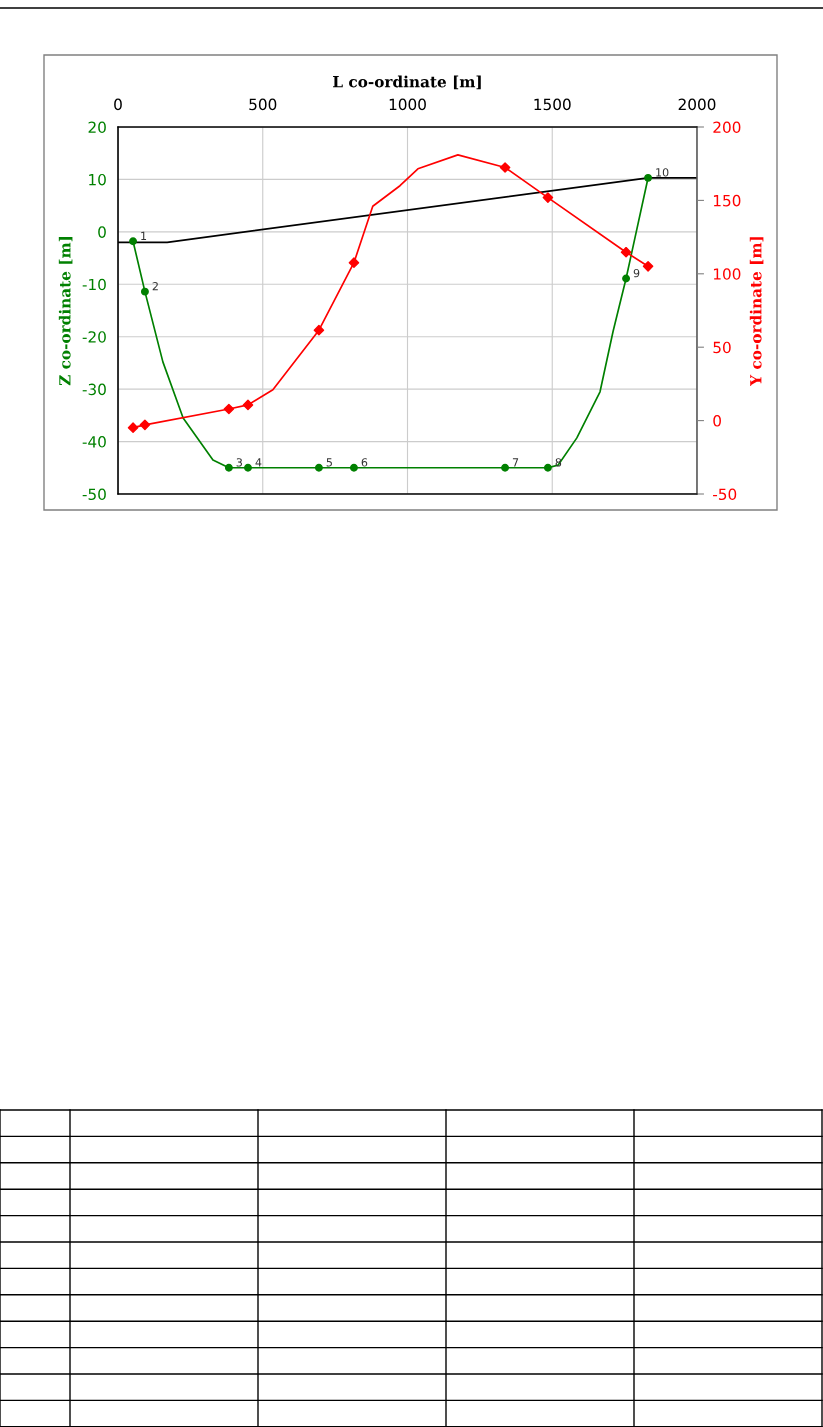 This screenshot has width=823, height=1427. Describe the element at coordinates (118, 104) in the screenshot. I see `x-tick-label: 0` at that location.